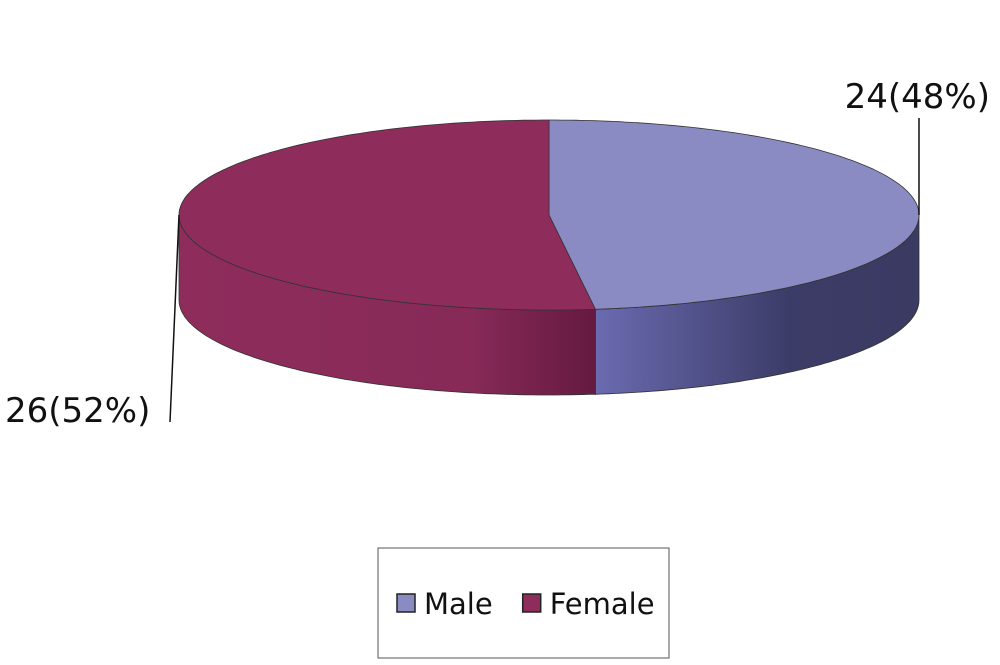 This screenshot has height=665, width=1000. I want to click on slice, so click(387, 215).